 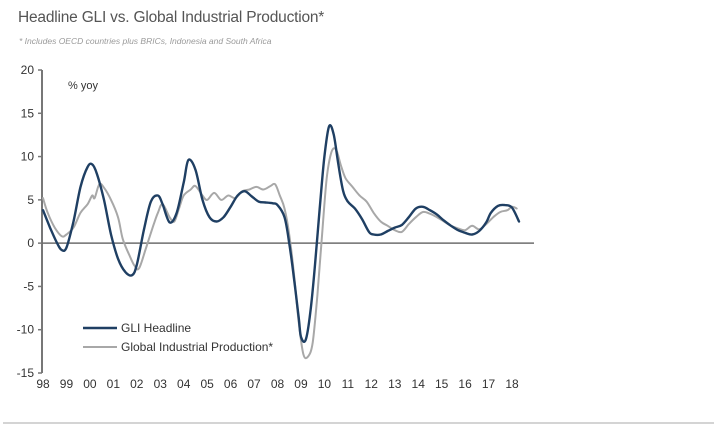 I want to click on x-tick-label: 13, so click(x=395, y=384).